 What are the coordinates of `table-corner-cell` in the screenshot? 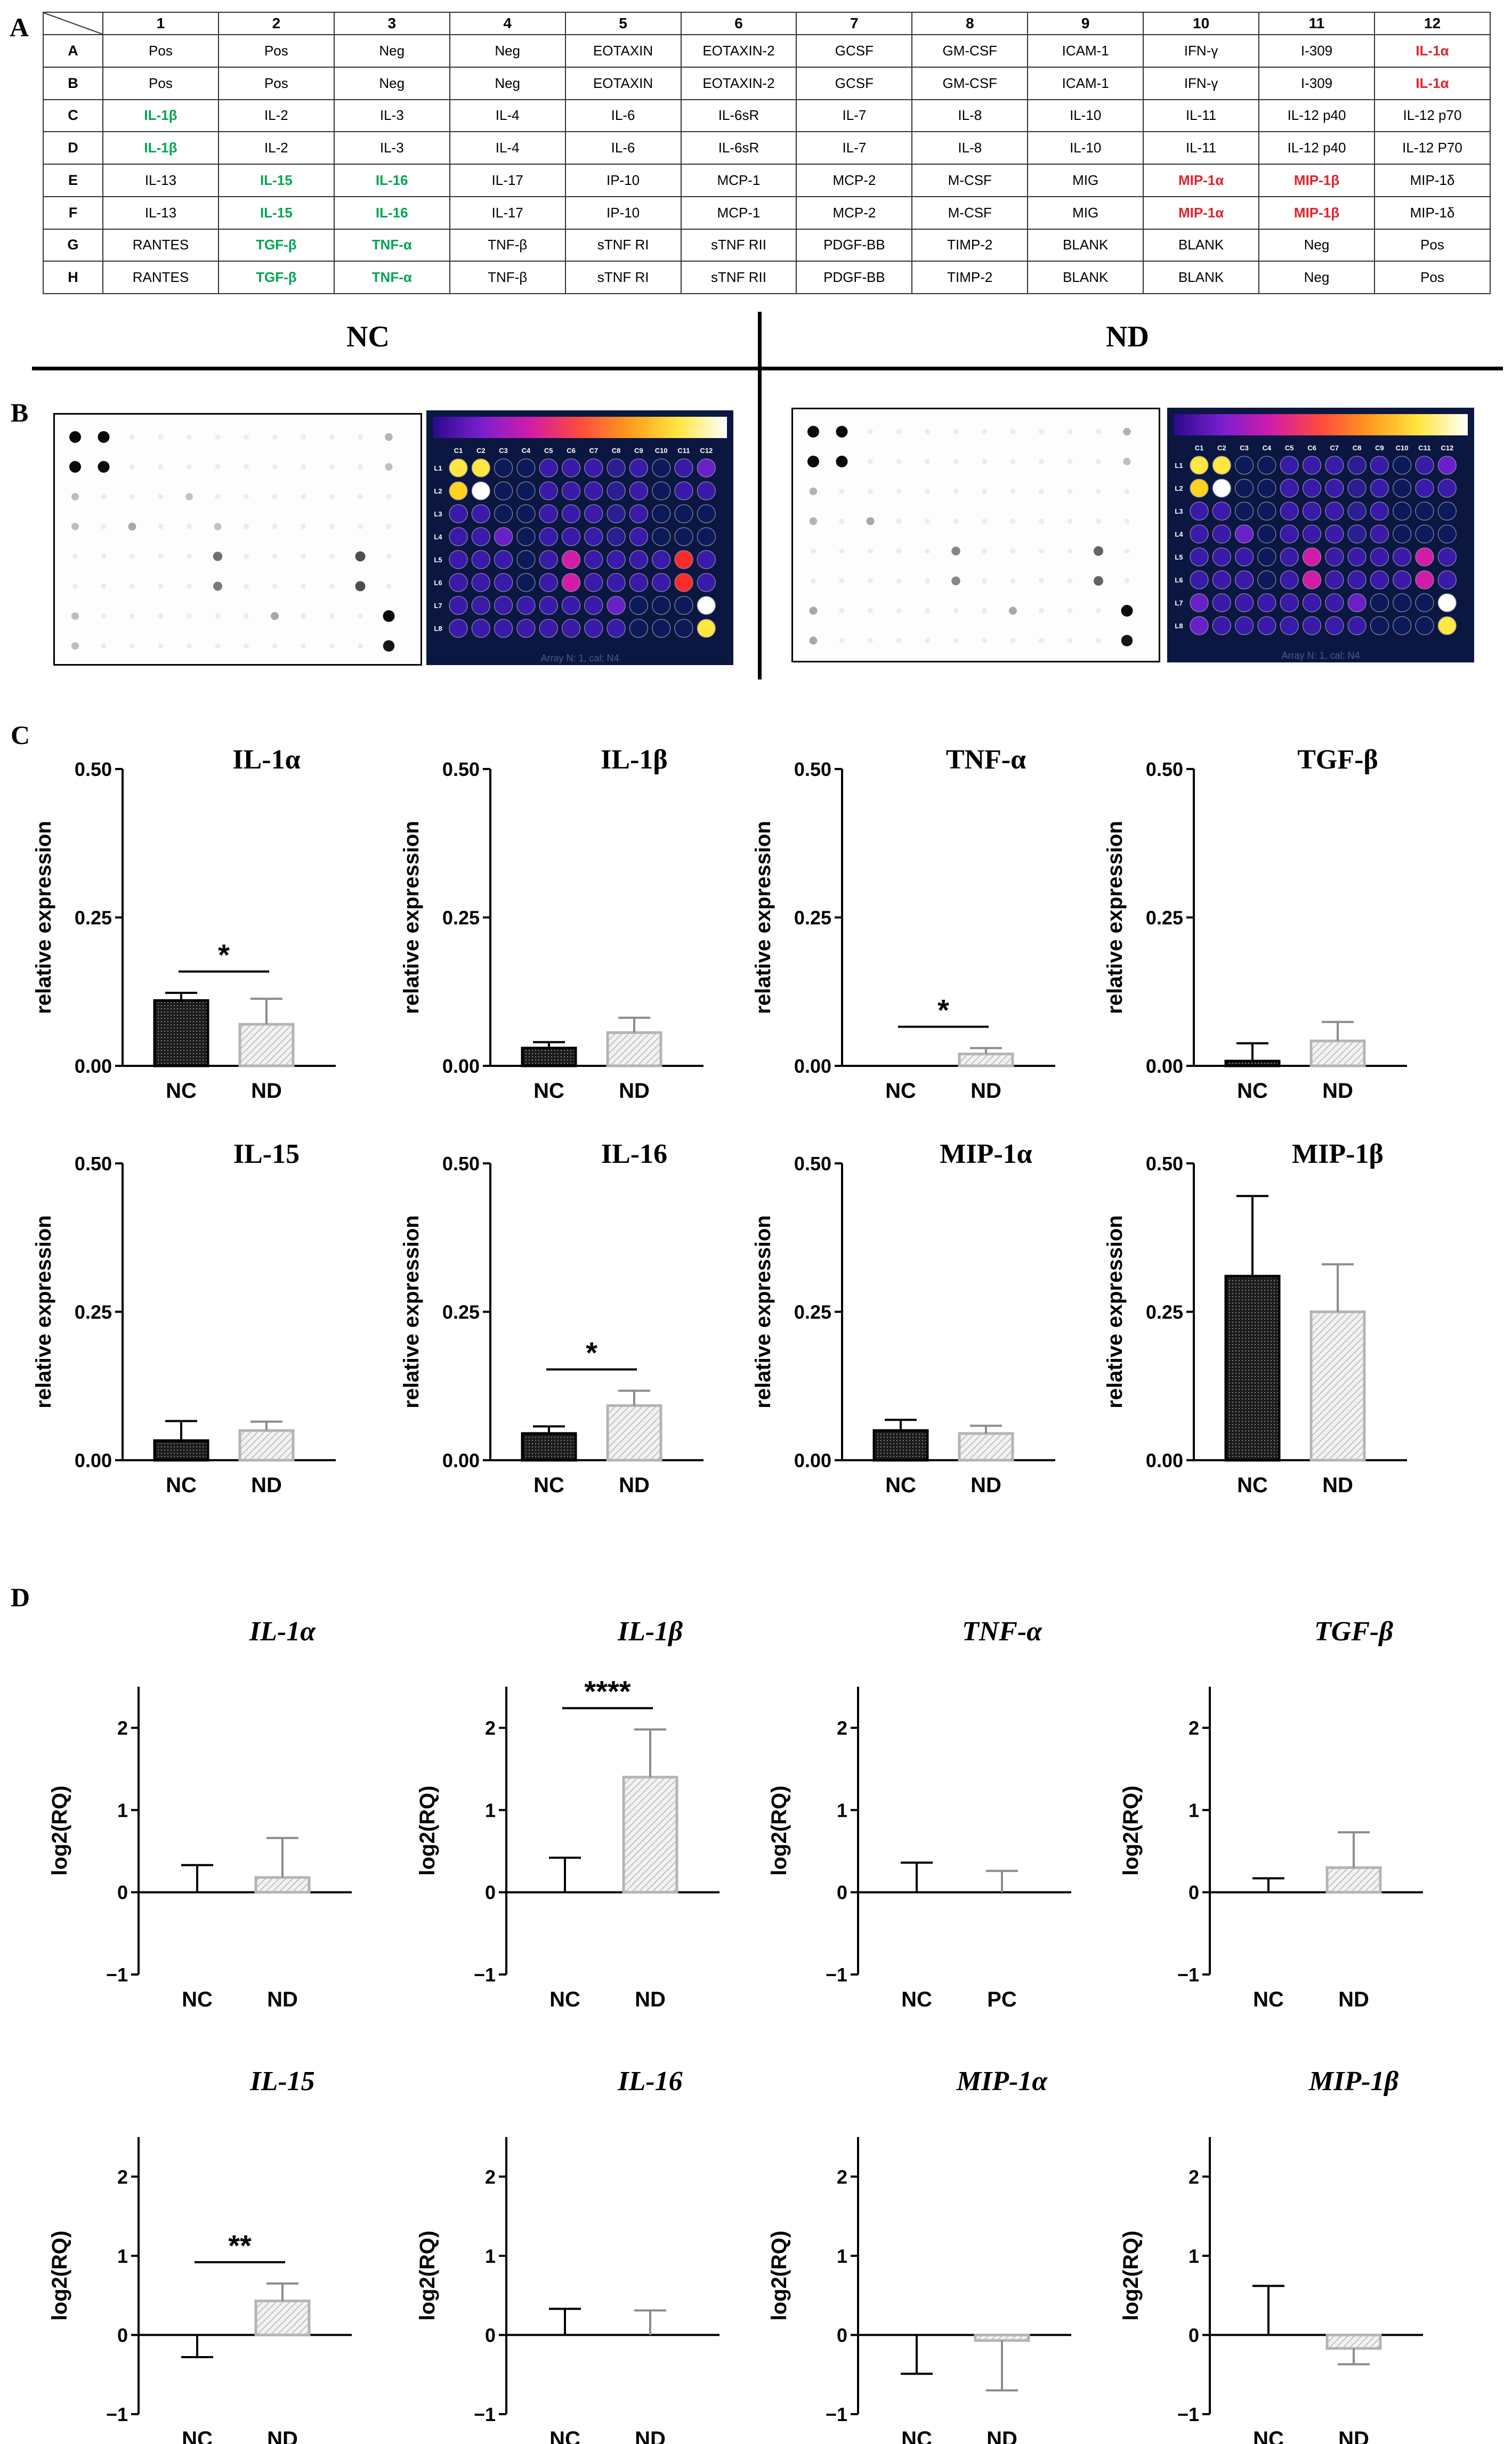 It's located at (73, 24).